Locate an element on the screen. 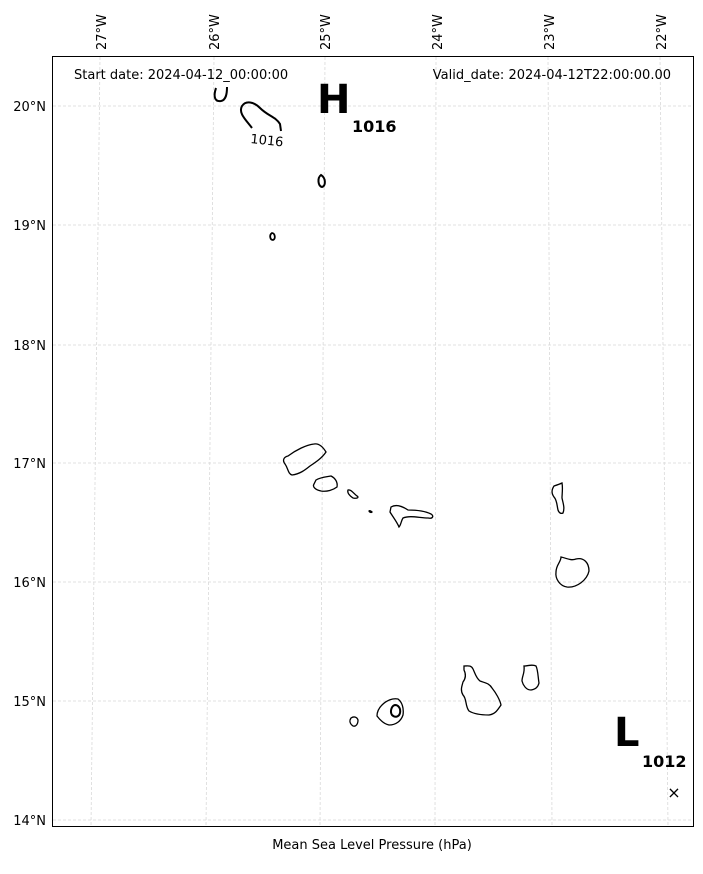  island-santa-luzia is located at coordinates (353, 494).